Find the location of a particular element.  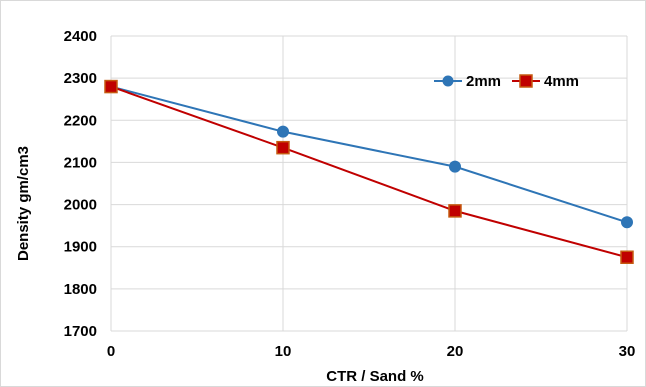

legend-label-2mm: 2mm is located at coordinates (483, 81).